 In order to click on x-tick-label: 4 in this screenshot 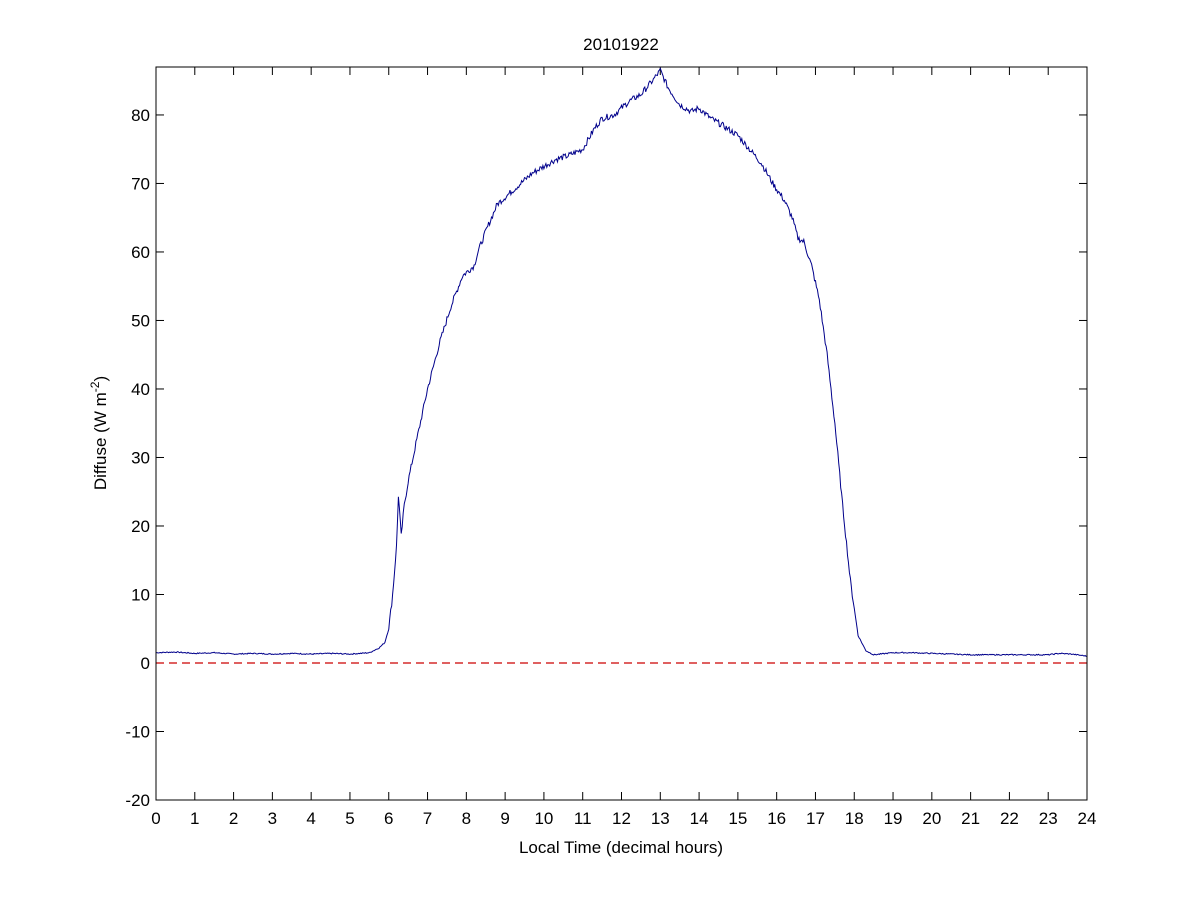, I will do `click(310, 818)`.